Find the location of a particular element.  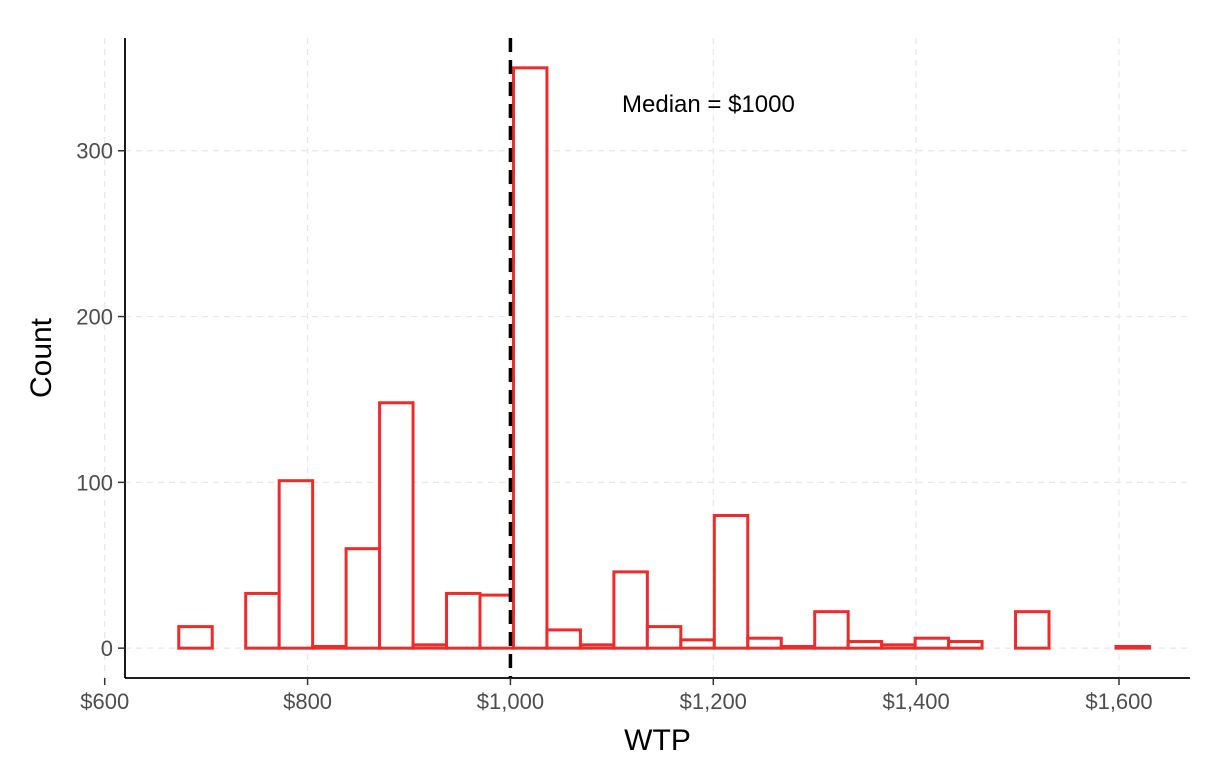

y-axis-title: Count is located at coordinates (41, 357).